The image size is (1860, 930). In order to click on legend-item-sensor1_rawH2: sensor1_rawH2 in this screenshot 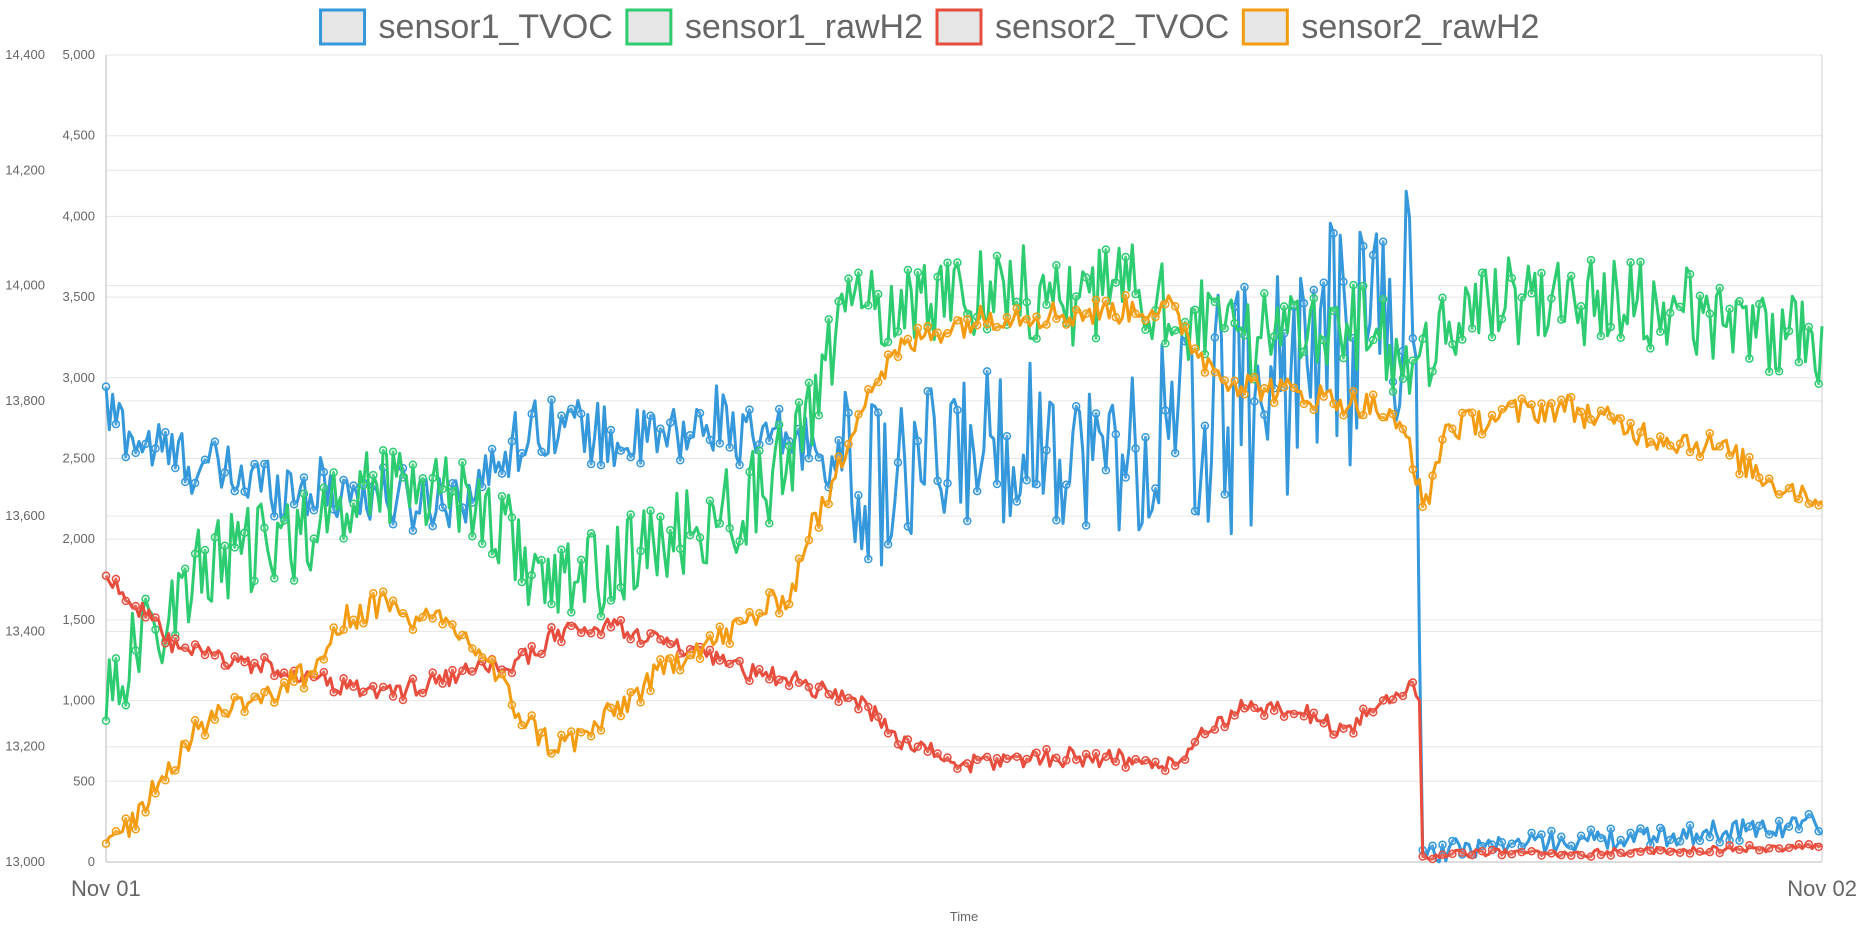, I will do `click(774, 27)`.